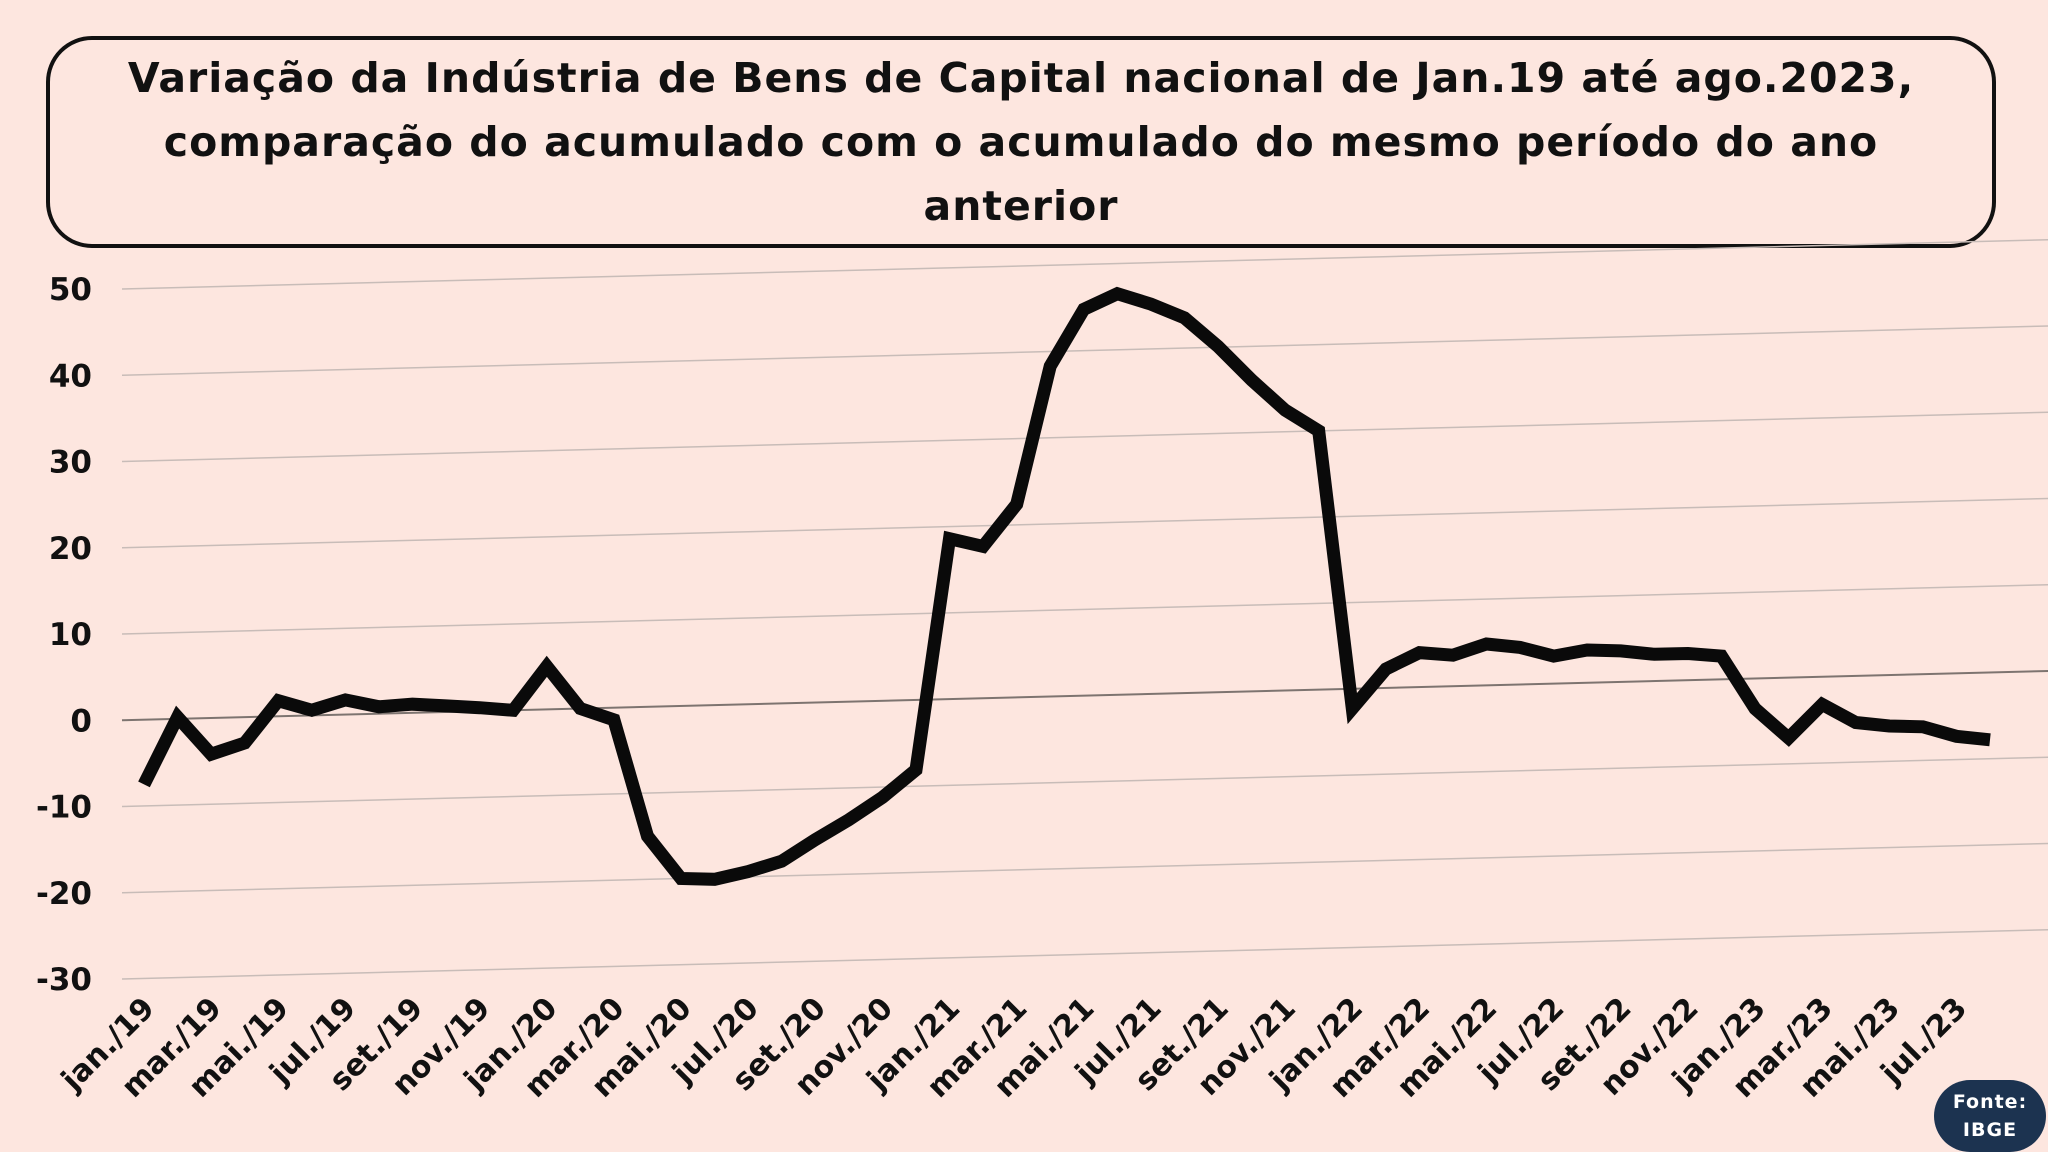  What do you see at coordinates (70, 376) in the screenshot?
I see `y-tick-label: 40` at bounding box center [70, 376].